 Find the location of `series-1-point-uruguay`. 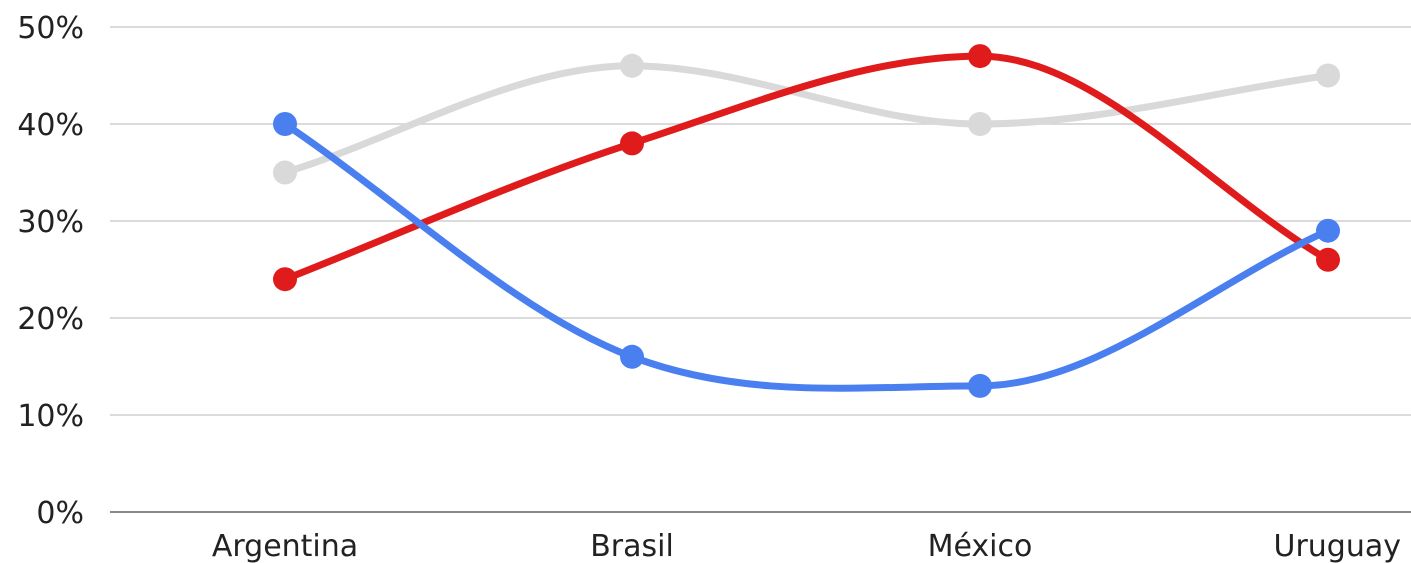

series-1-point-uruguay is located at coordinates (1328, 75).